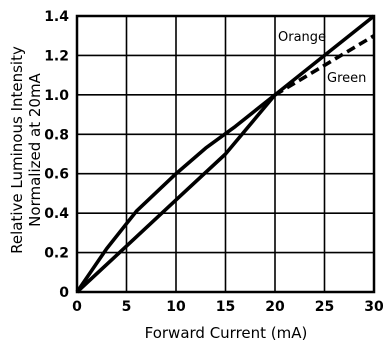 The height and width of the screenshot is (347, 383). I want to click on x-tick-label: 20, so click(275, 307).